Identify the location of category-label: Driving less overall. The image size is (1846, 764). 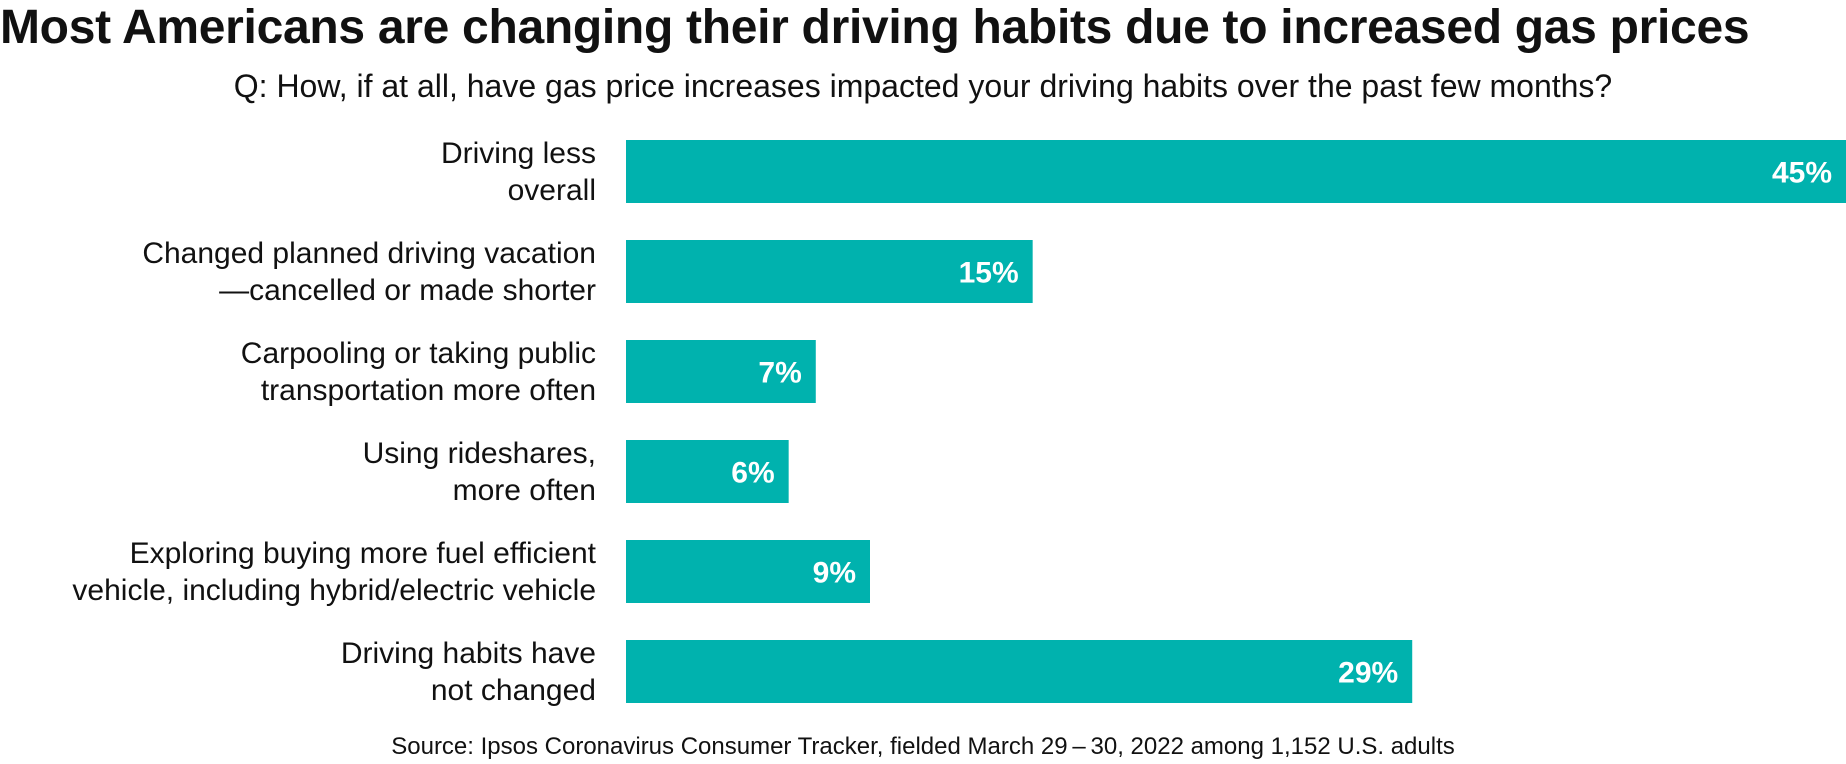
(518, 172).